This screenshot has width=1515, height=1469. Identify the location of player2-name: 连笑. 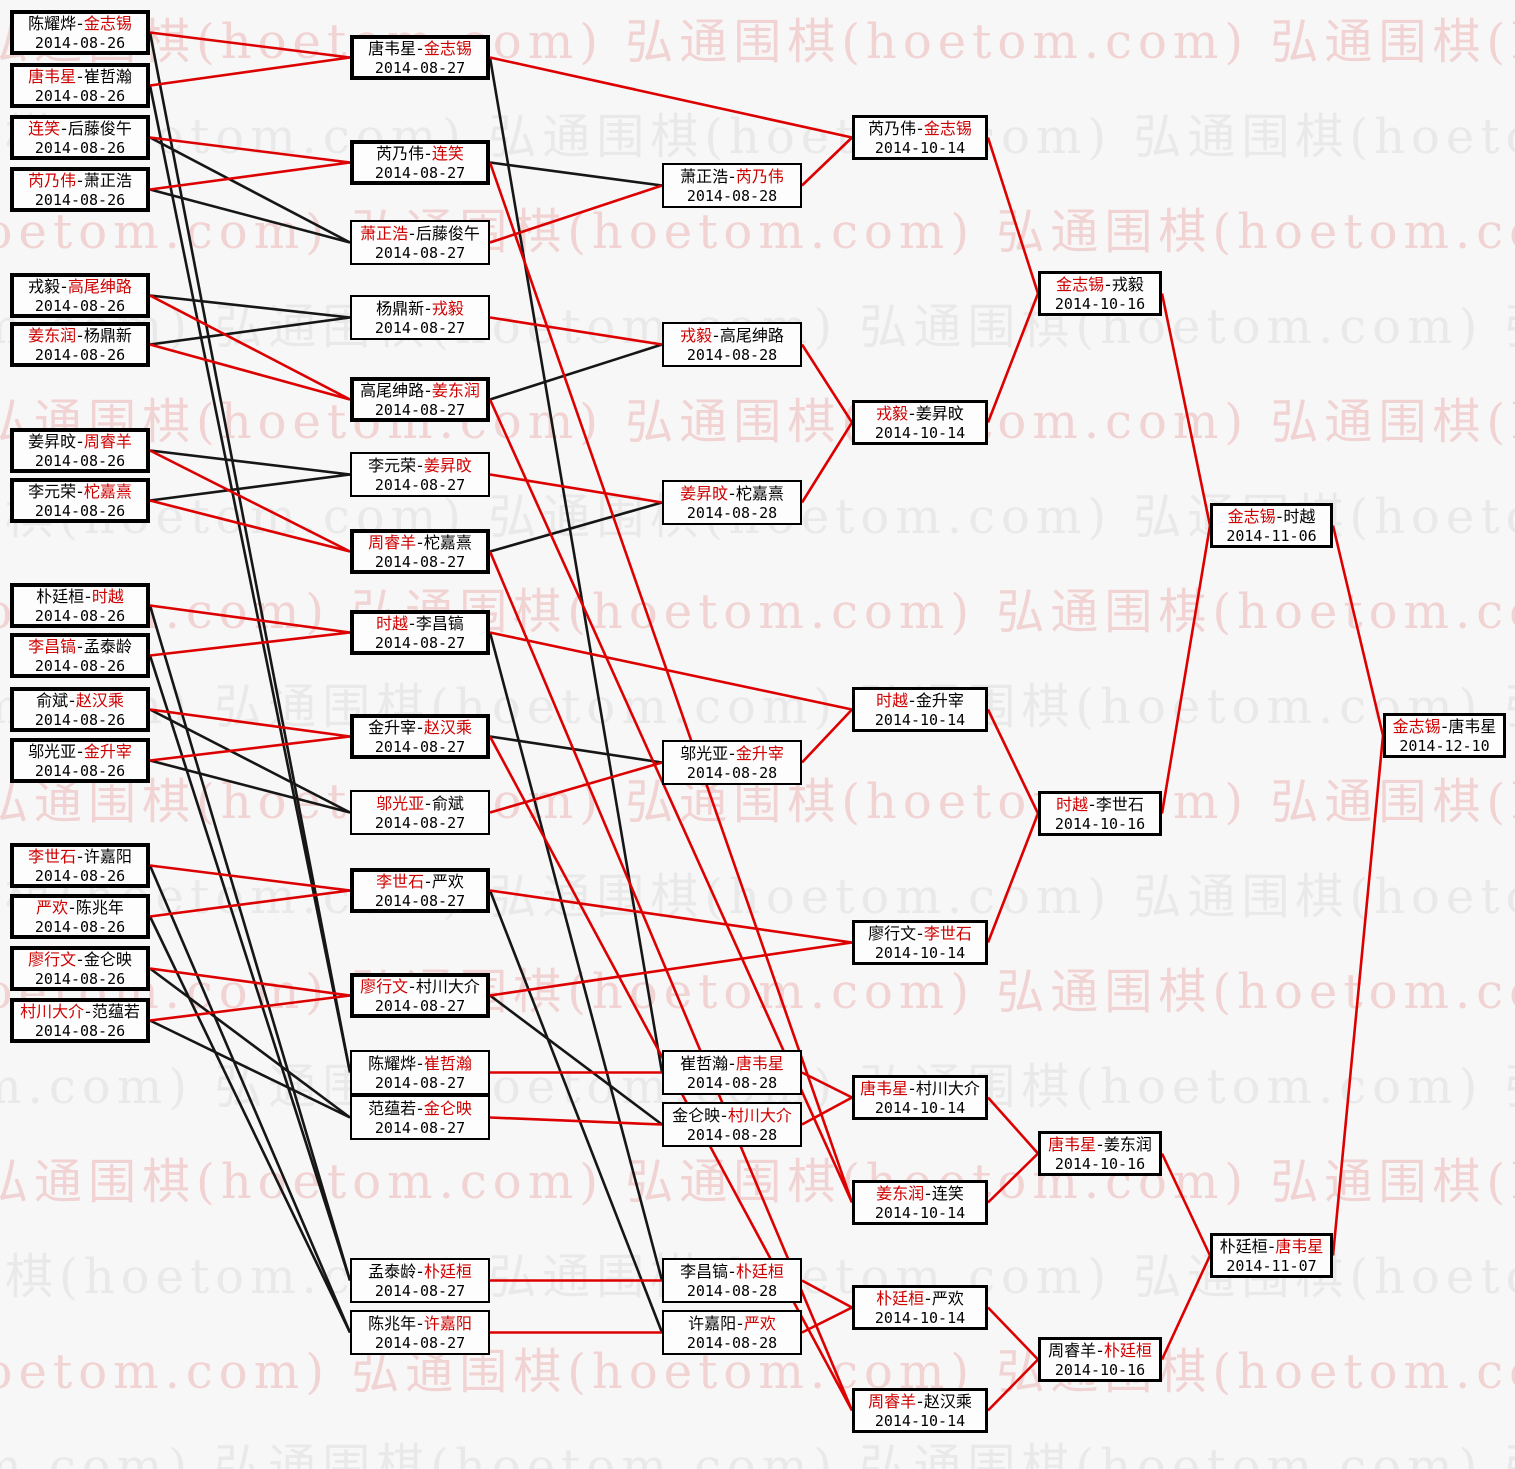
(447, 153).